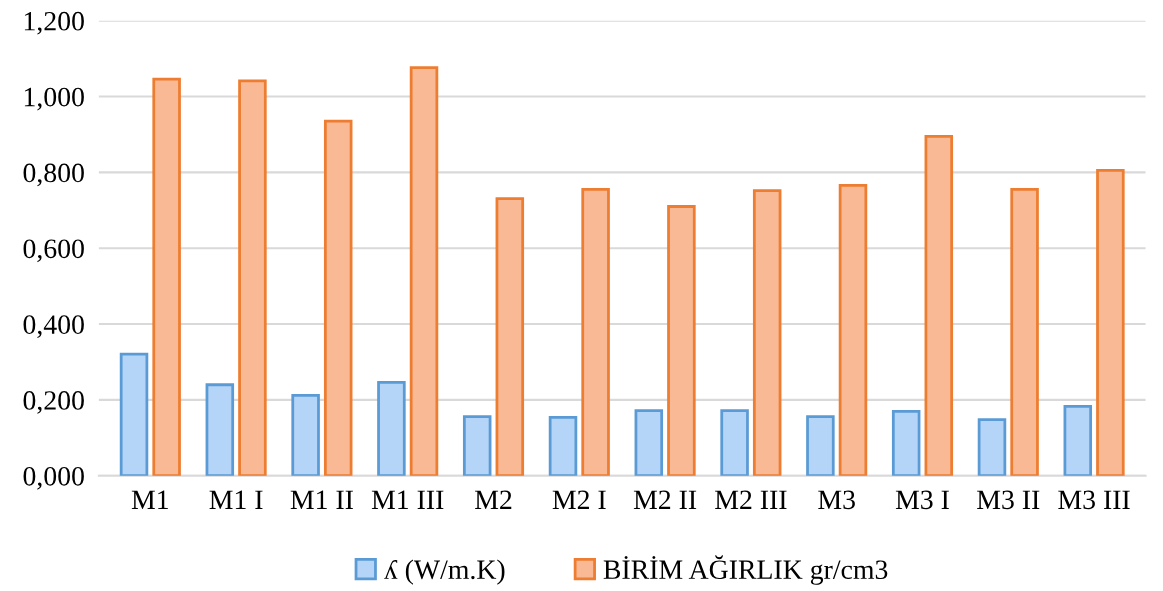 The height and width of the screenshot is (591, 1163). I want to click on x-tick-label: M2 III, so click(751, 499).